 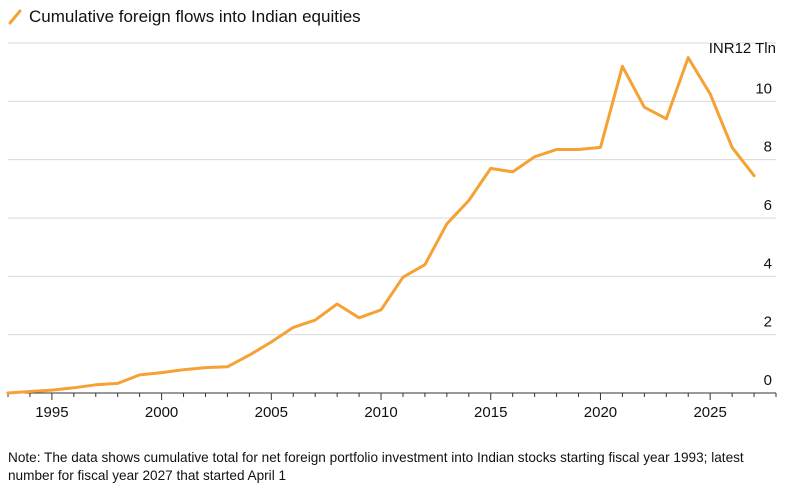 What do you see at coordinates (768, 205) in the screenshot?
I see `y-tick-label: 6` at bounding box center [768, 205].